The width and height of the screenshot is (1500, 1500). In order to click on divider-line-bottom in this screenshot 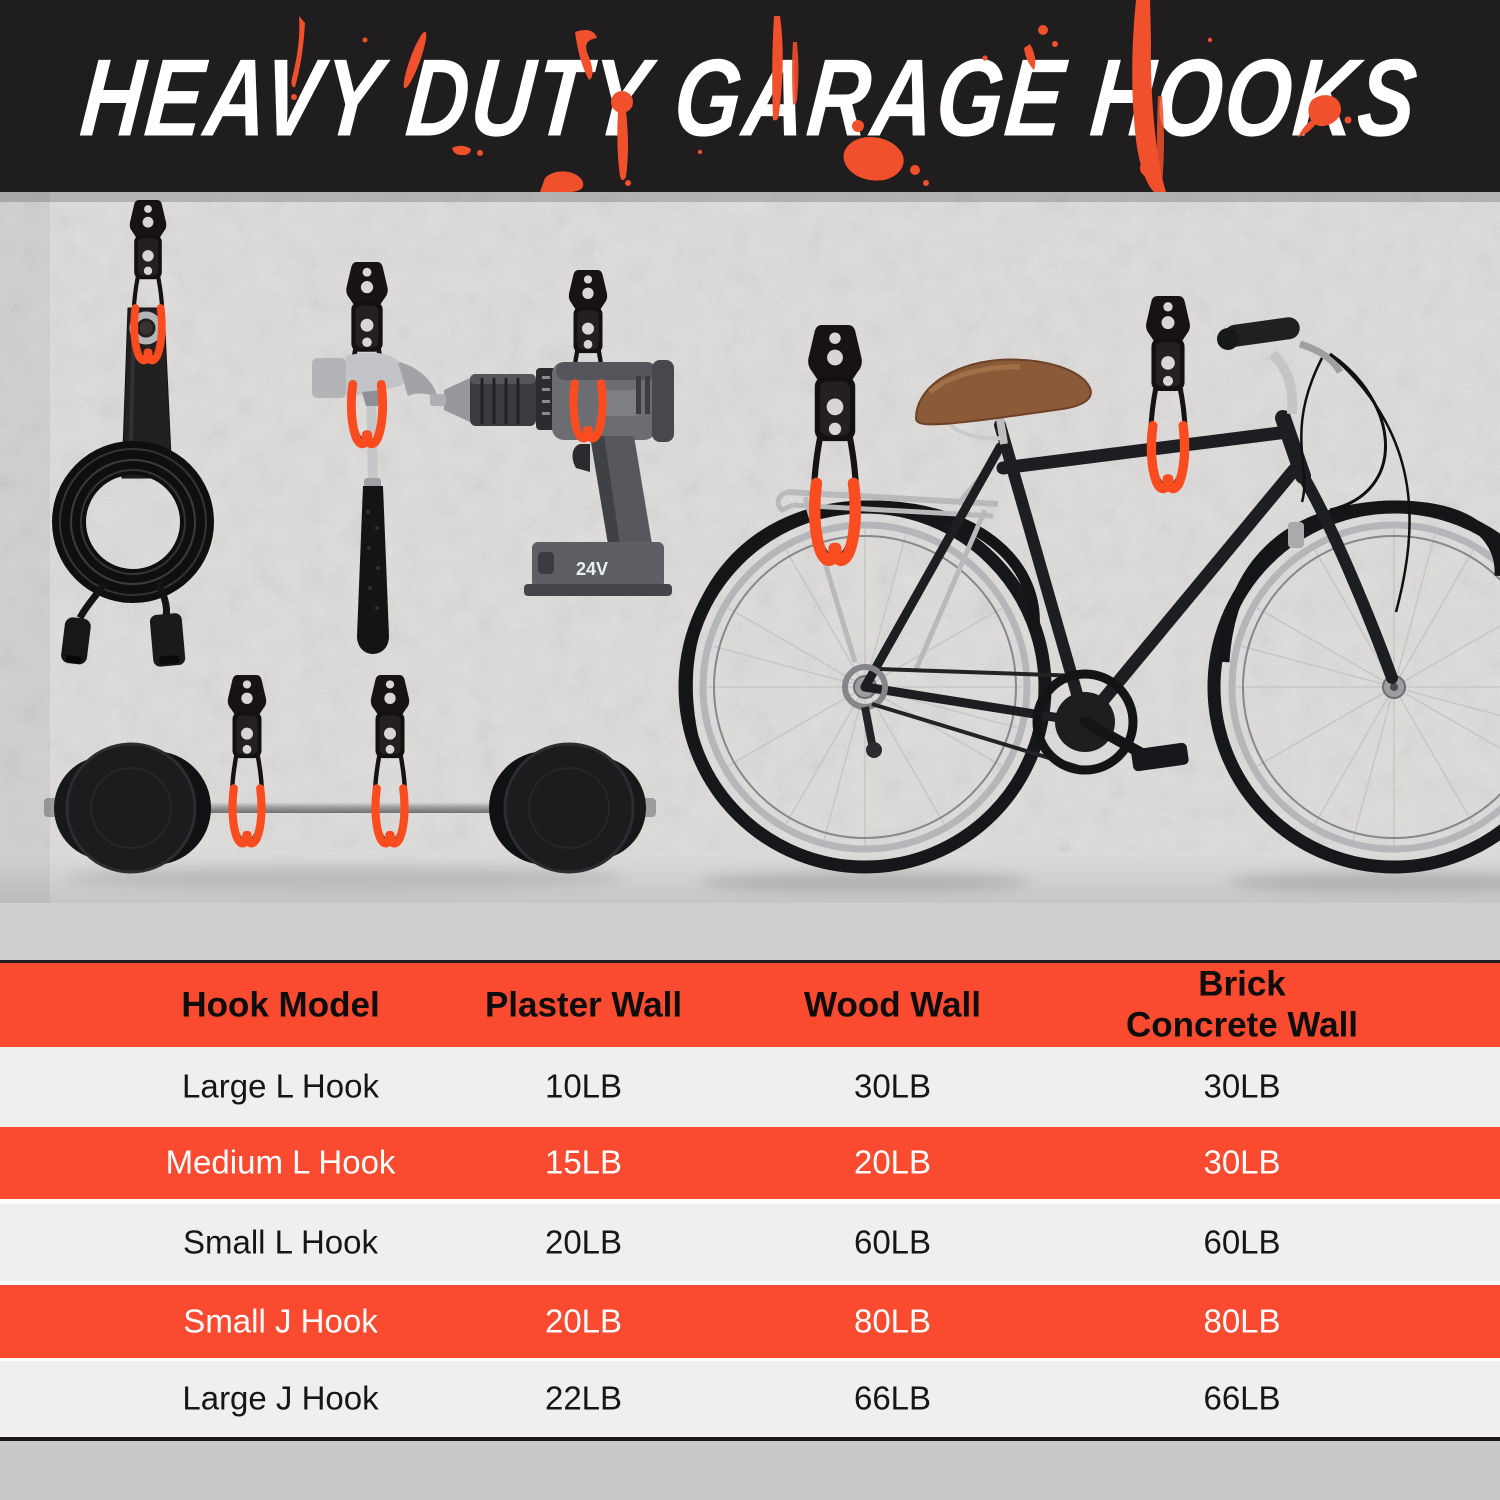, I will do `click(750, 1439)`.